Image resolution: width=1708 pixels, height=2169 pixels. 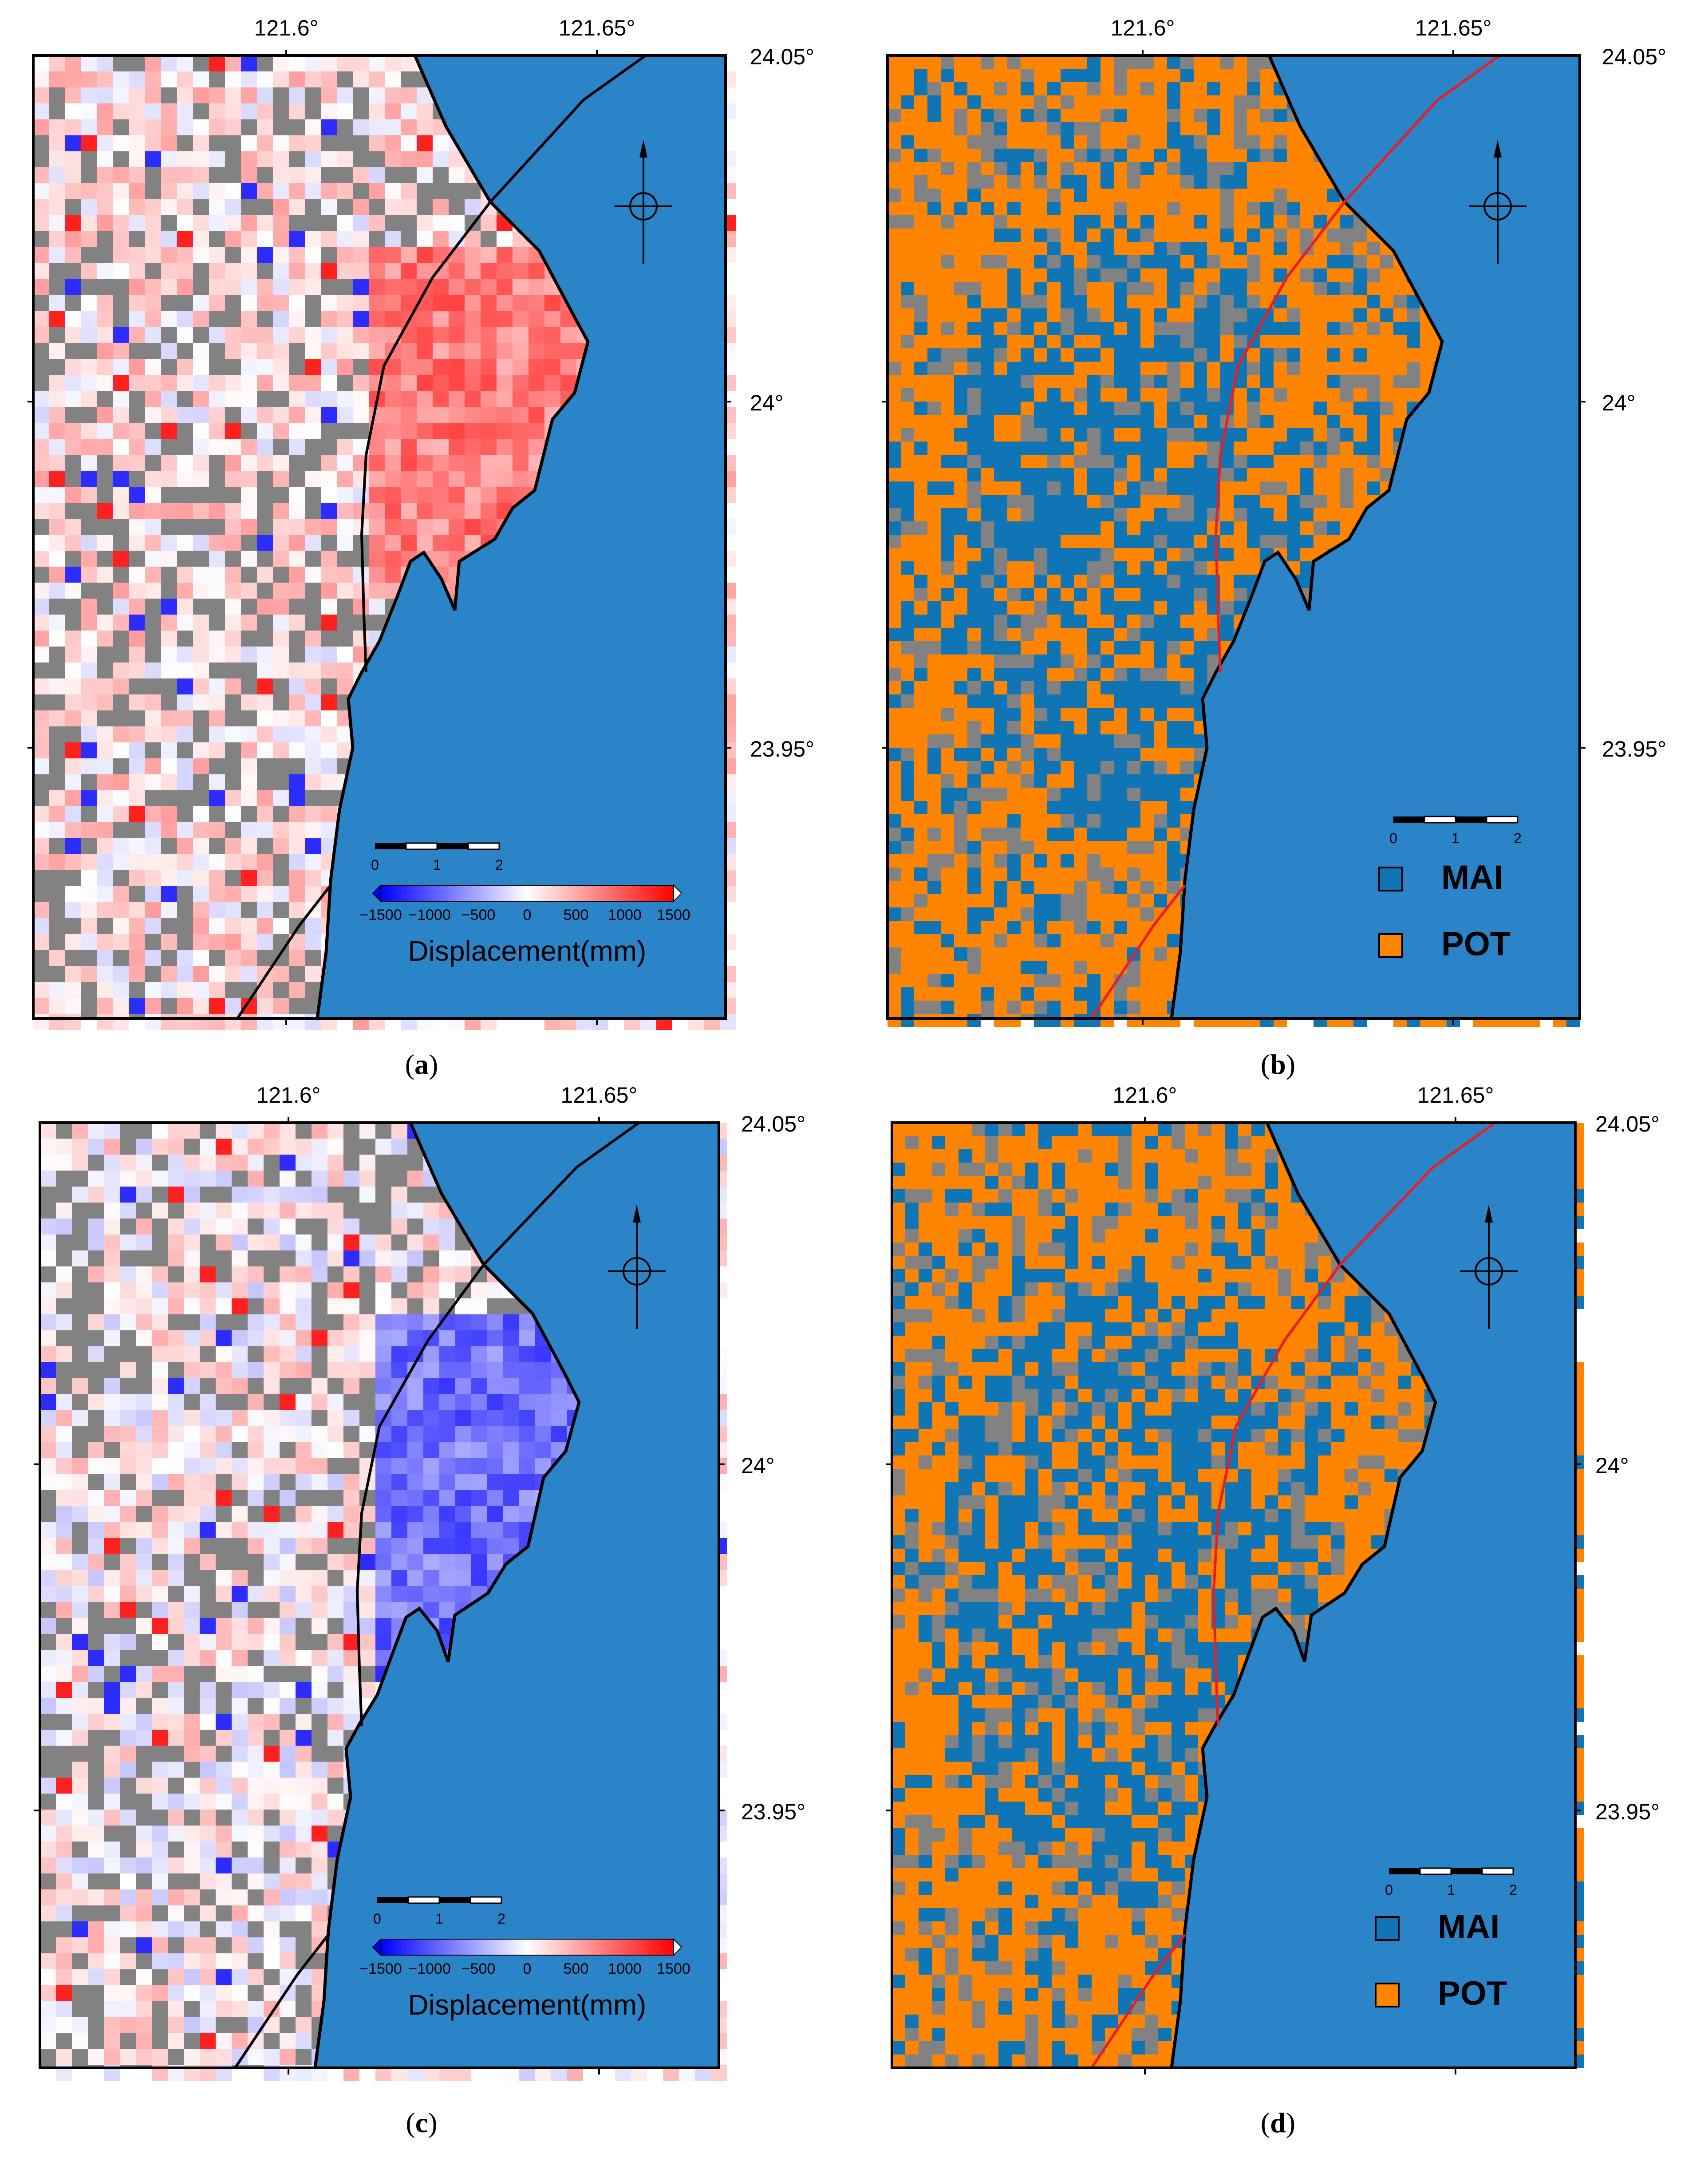 What do you see at coordinates (773, 1811) in the screenshot?
I see `lat-tick-c-3: 23.95°` at bounding box center [773, 1811].